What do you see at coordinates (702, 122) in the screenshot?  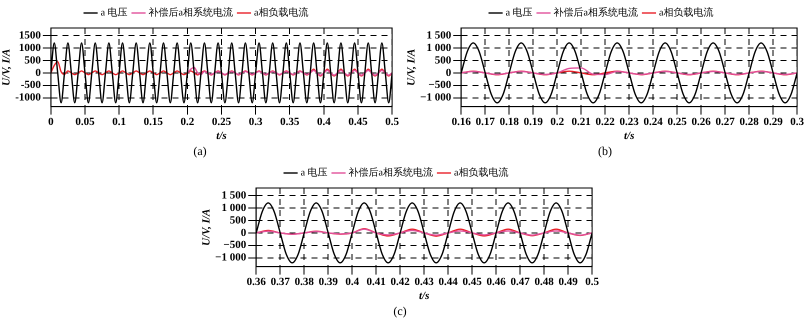 I see `x-tick-label: 0.26` at bounding box center [702, 122].